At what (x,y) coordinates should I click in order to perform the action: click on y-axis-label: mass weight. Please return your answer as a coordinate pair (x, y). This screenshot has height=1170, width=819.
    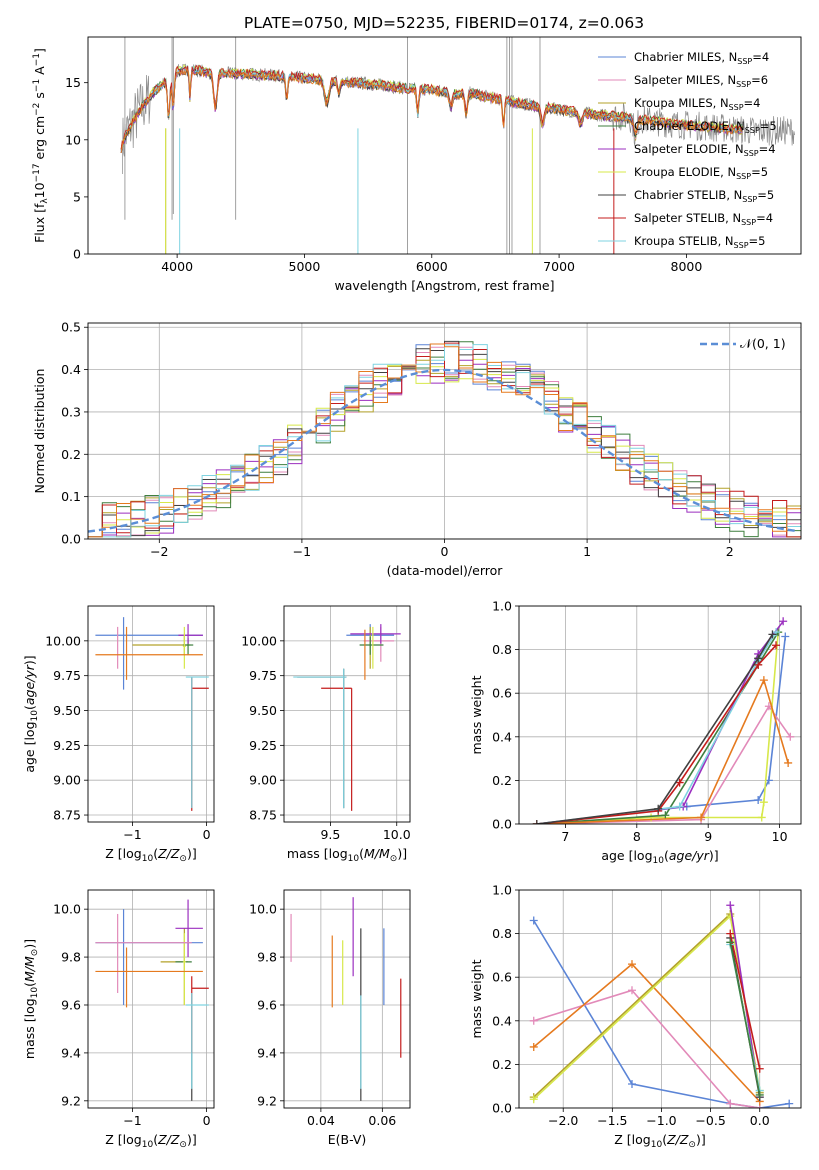
    Looking at the image, I should click on (476, 714).